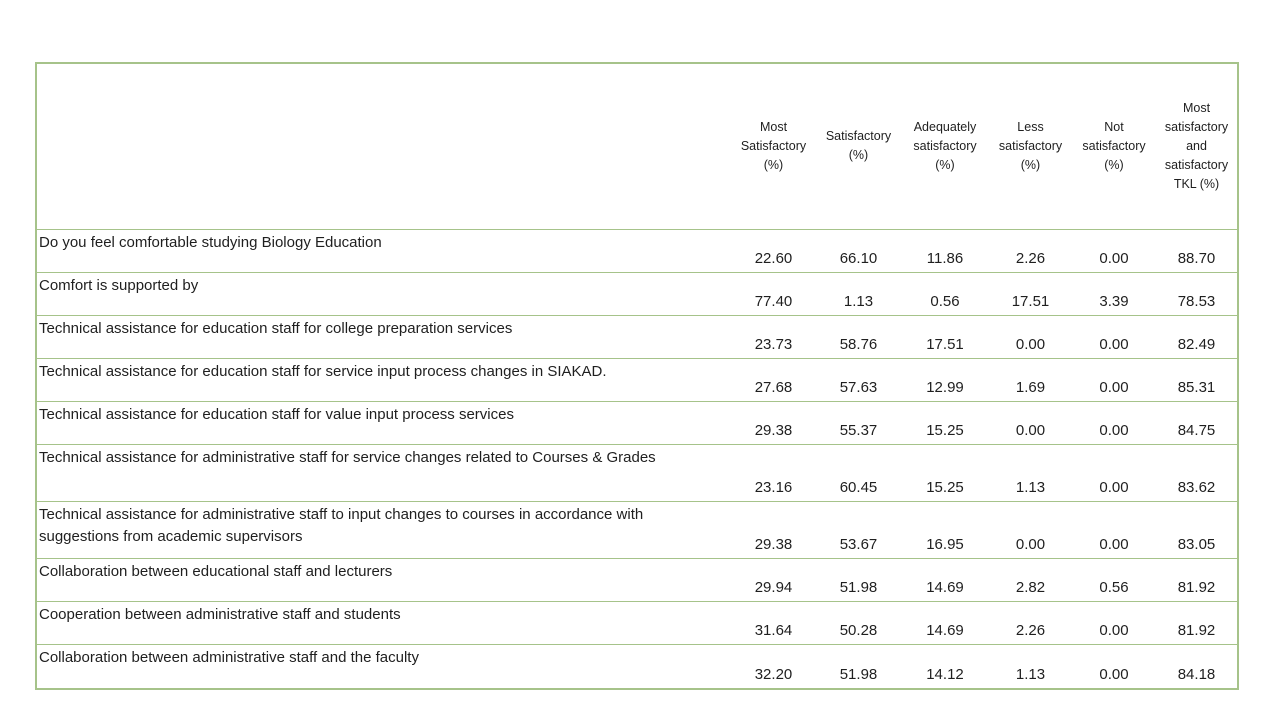 This screenshot has height=720, width=1280. What do you see at coordinates (858, 472) in the screenshot?
I see `cell-value: 60.45` at bounding box center [858, 472].